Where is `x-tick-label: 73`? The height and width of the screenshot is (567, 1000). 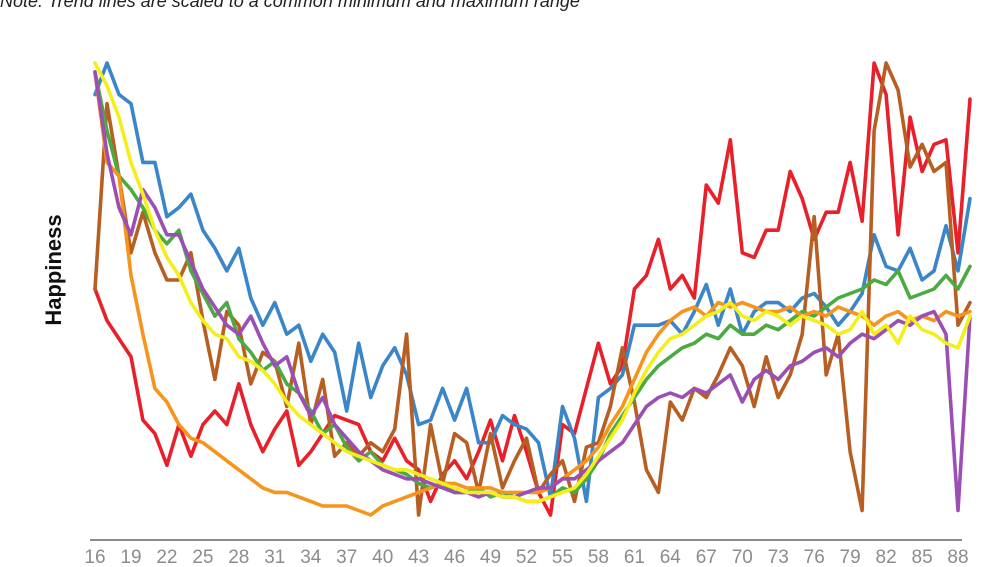 x-tick-label: 73 is located at coordinates (778, 557).